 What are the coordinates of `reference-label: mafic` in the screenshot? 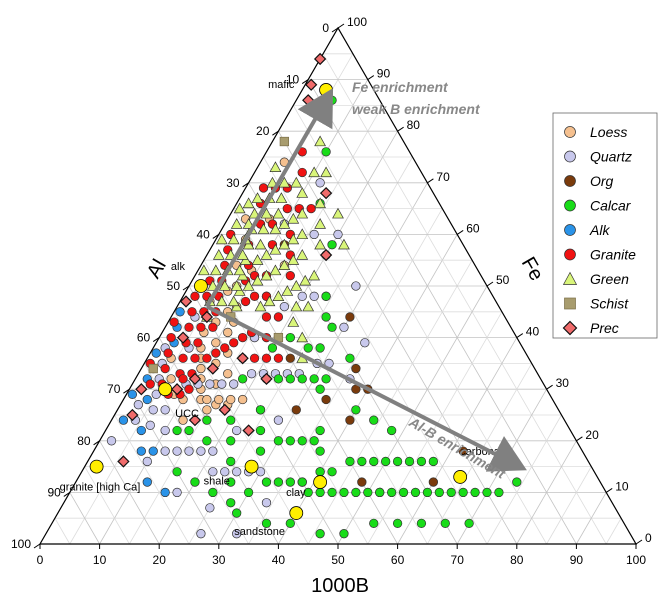 It's located at (281, 85).